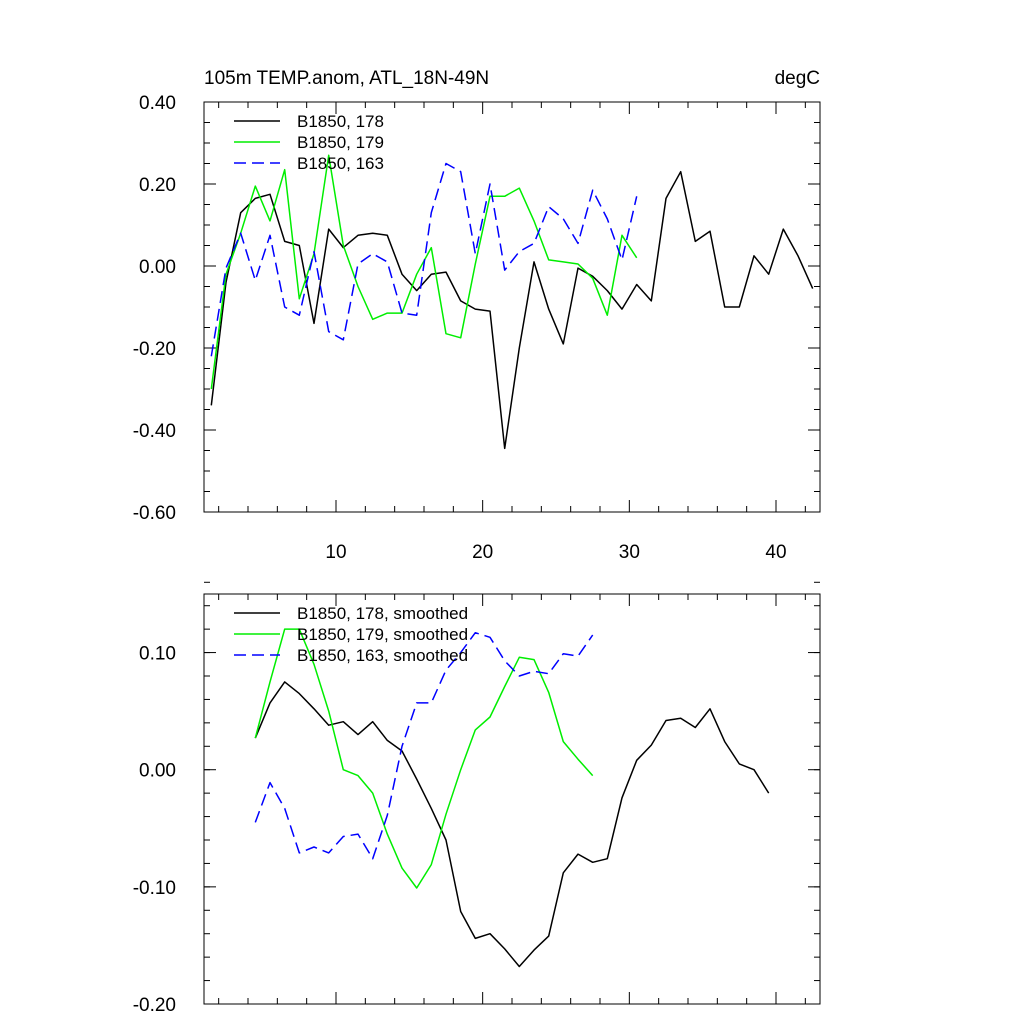  What do you see at coordinates (340, 142) in the screenshot?
I see `top-legend-label-179: B1850, 179` at bounding box center [340, 142].